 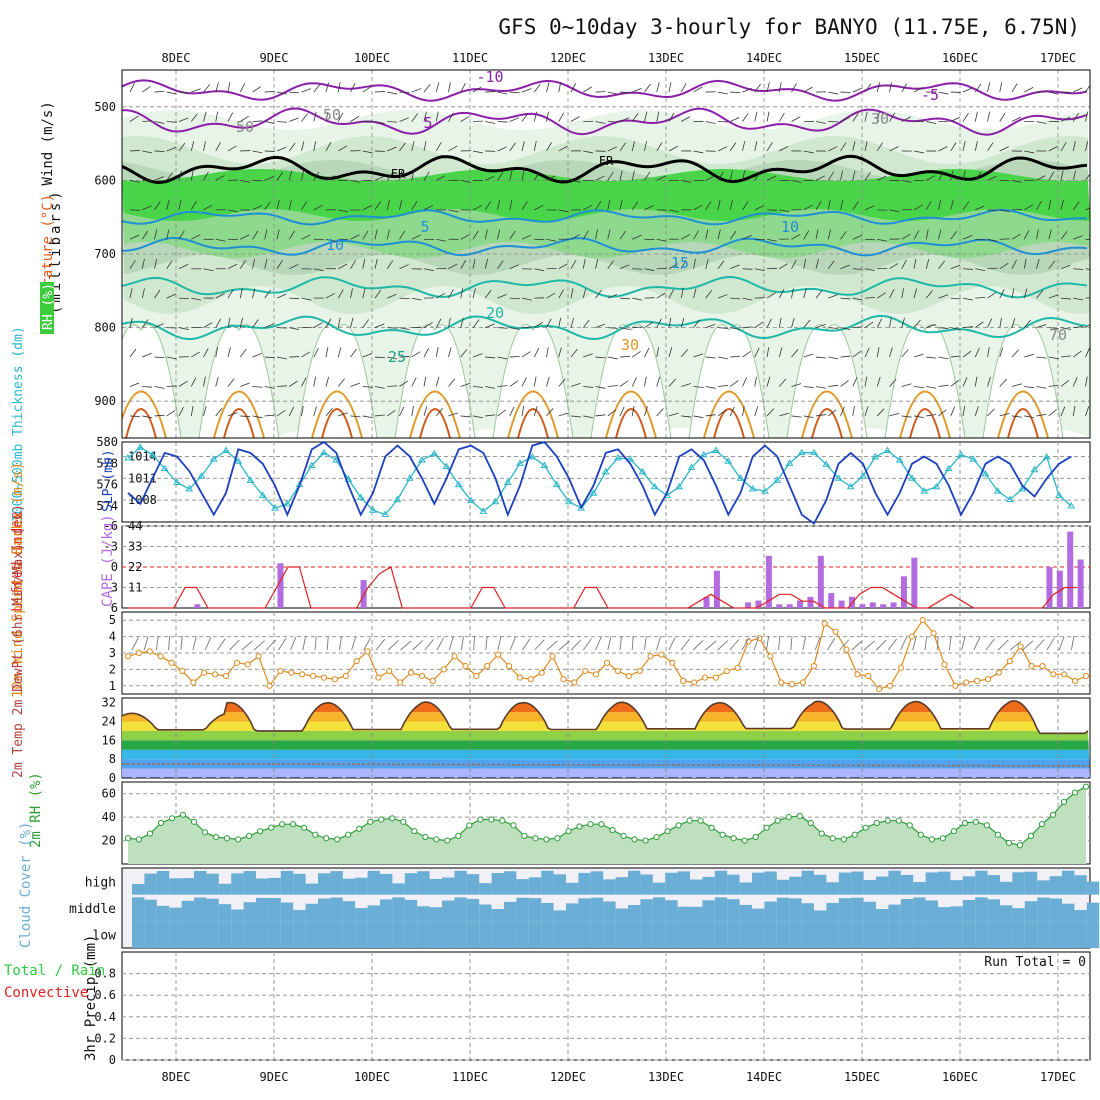 I want to click on temp2m-ylabel: 2m Temp 2m DewPt (6hr Min/Max) (°C), so click(x=18, y=641).